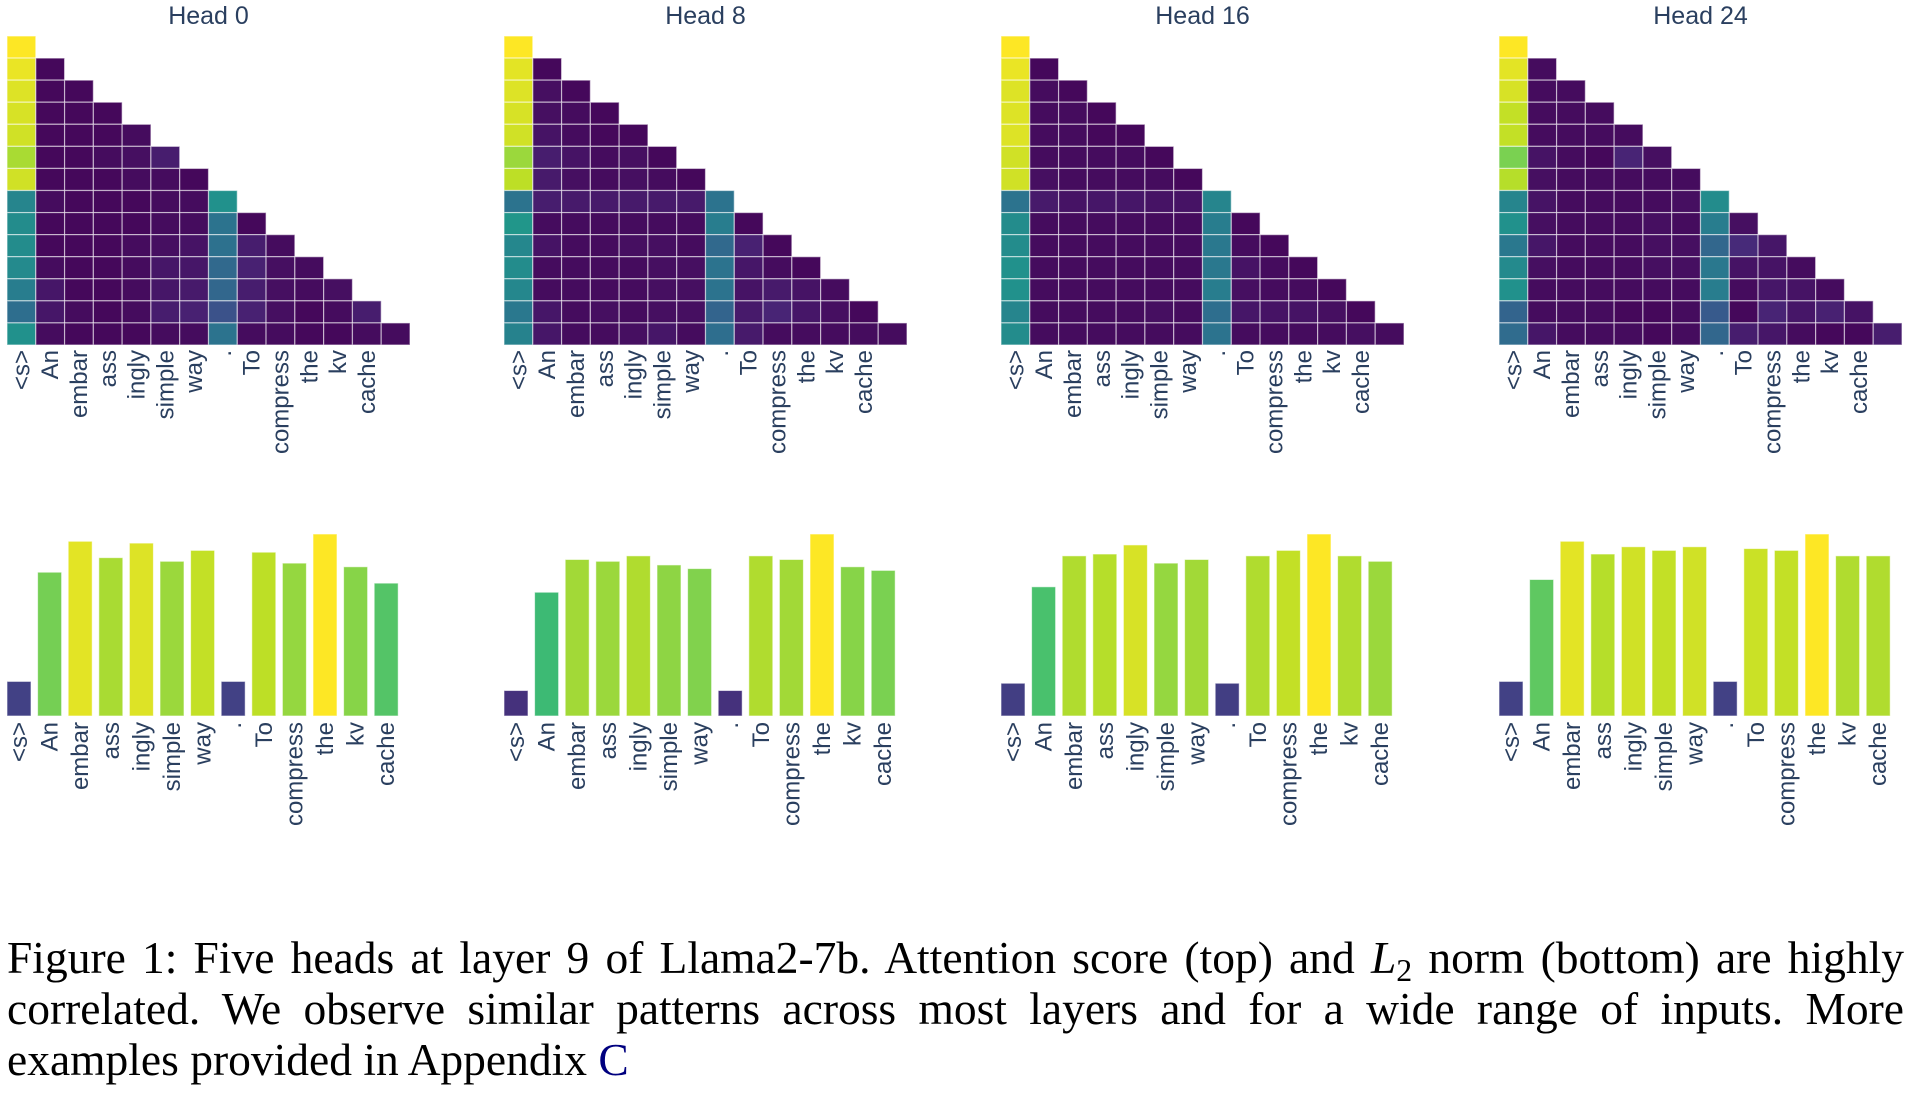 Image resolution: width=1920 pixels, height=1100 pixels. I want to click on heatmap-tick-label: compress, so click(280, 402).